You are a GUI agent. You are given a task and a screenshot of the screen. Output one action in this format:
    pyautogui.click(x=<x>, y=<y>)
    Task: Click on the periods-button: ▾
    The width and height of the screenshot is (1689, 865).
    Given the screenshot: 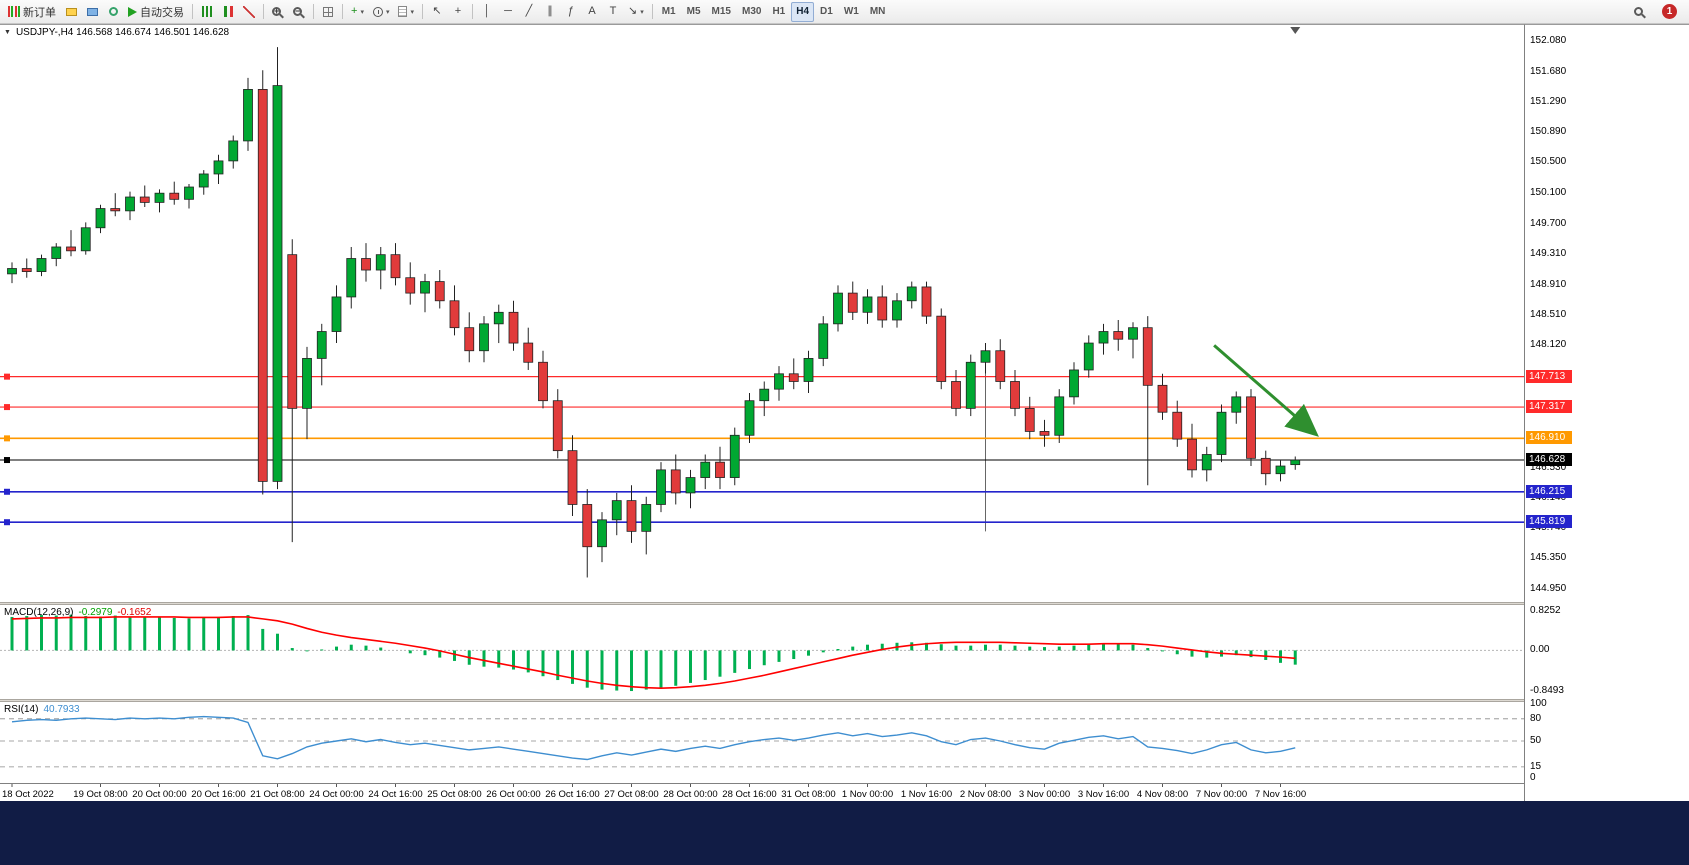 What is the action you would take?
    pyautogui.click(x=381, y=12)
    